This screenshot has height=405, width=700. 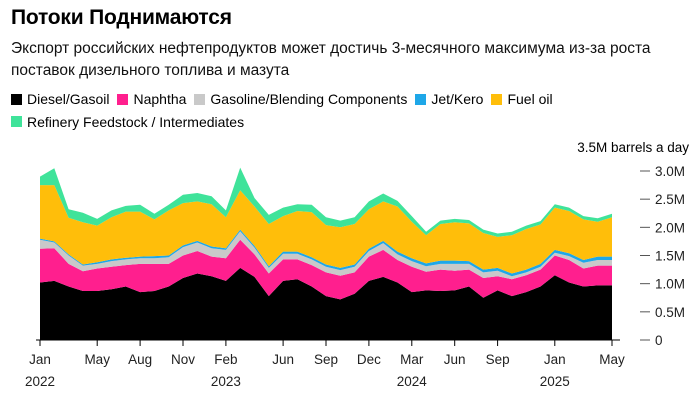 I want to click on legend-item-feedstock: Refinery Feedstock / Intermediates, so click(x=127, y=122).